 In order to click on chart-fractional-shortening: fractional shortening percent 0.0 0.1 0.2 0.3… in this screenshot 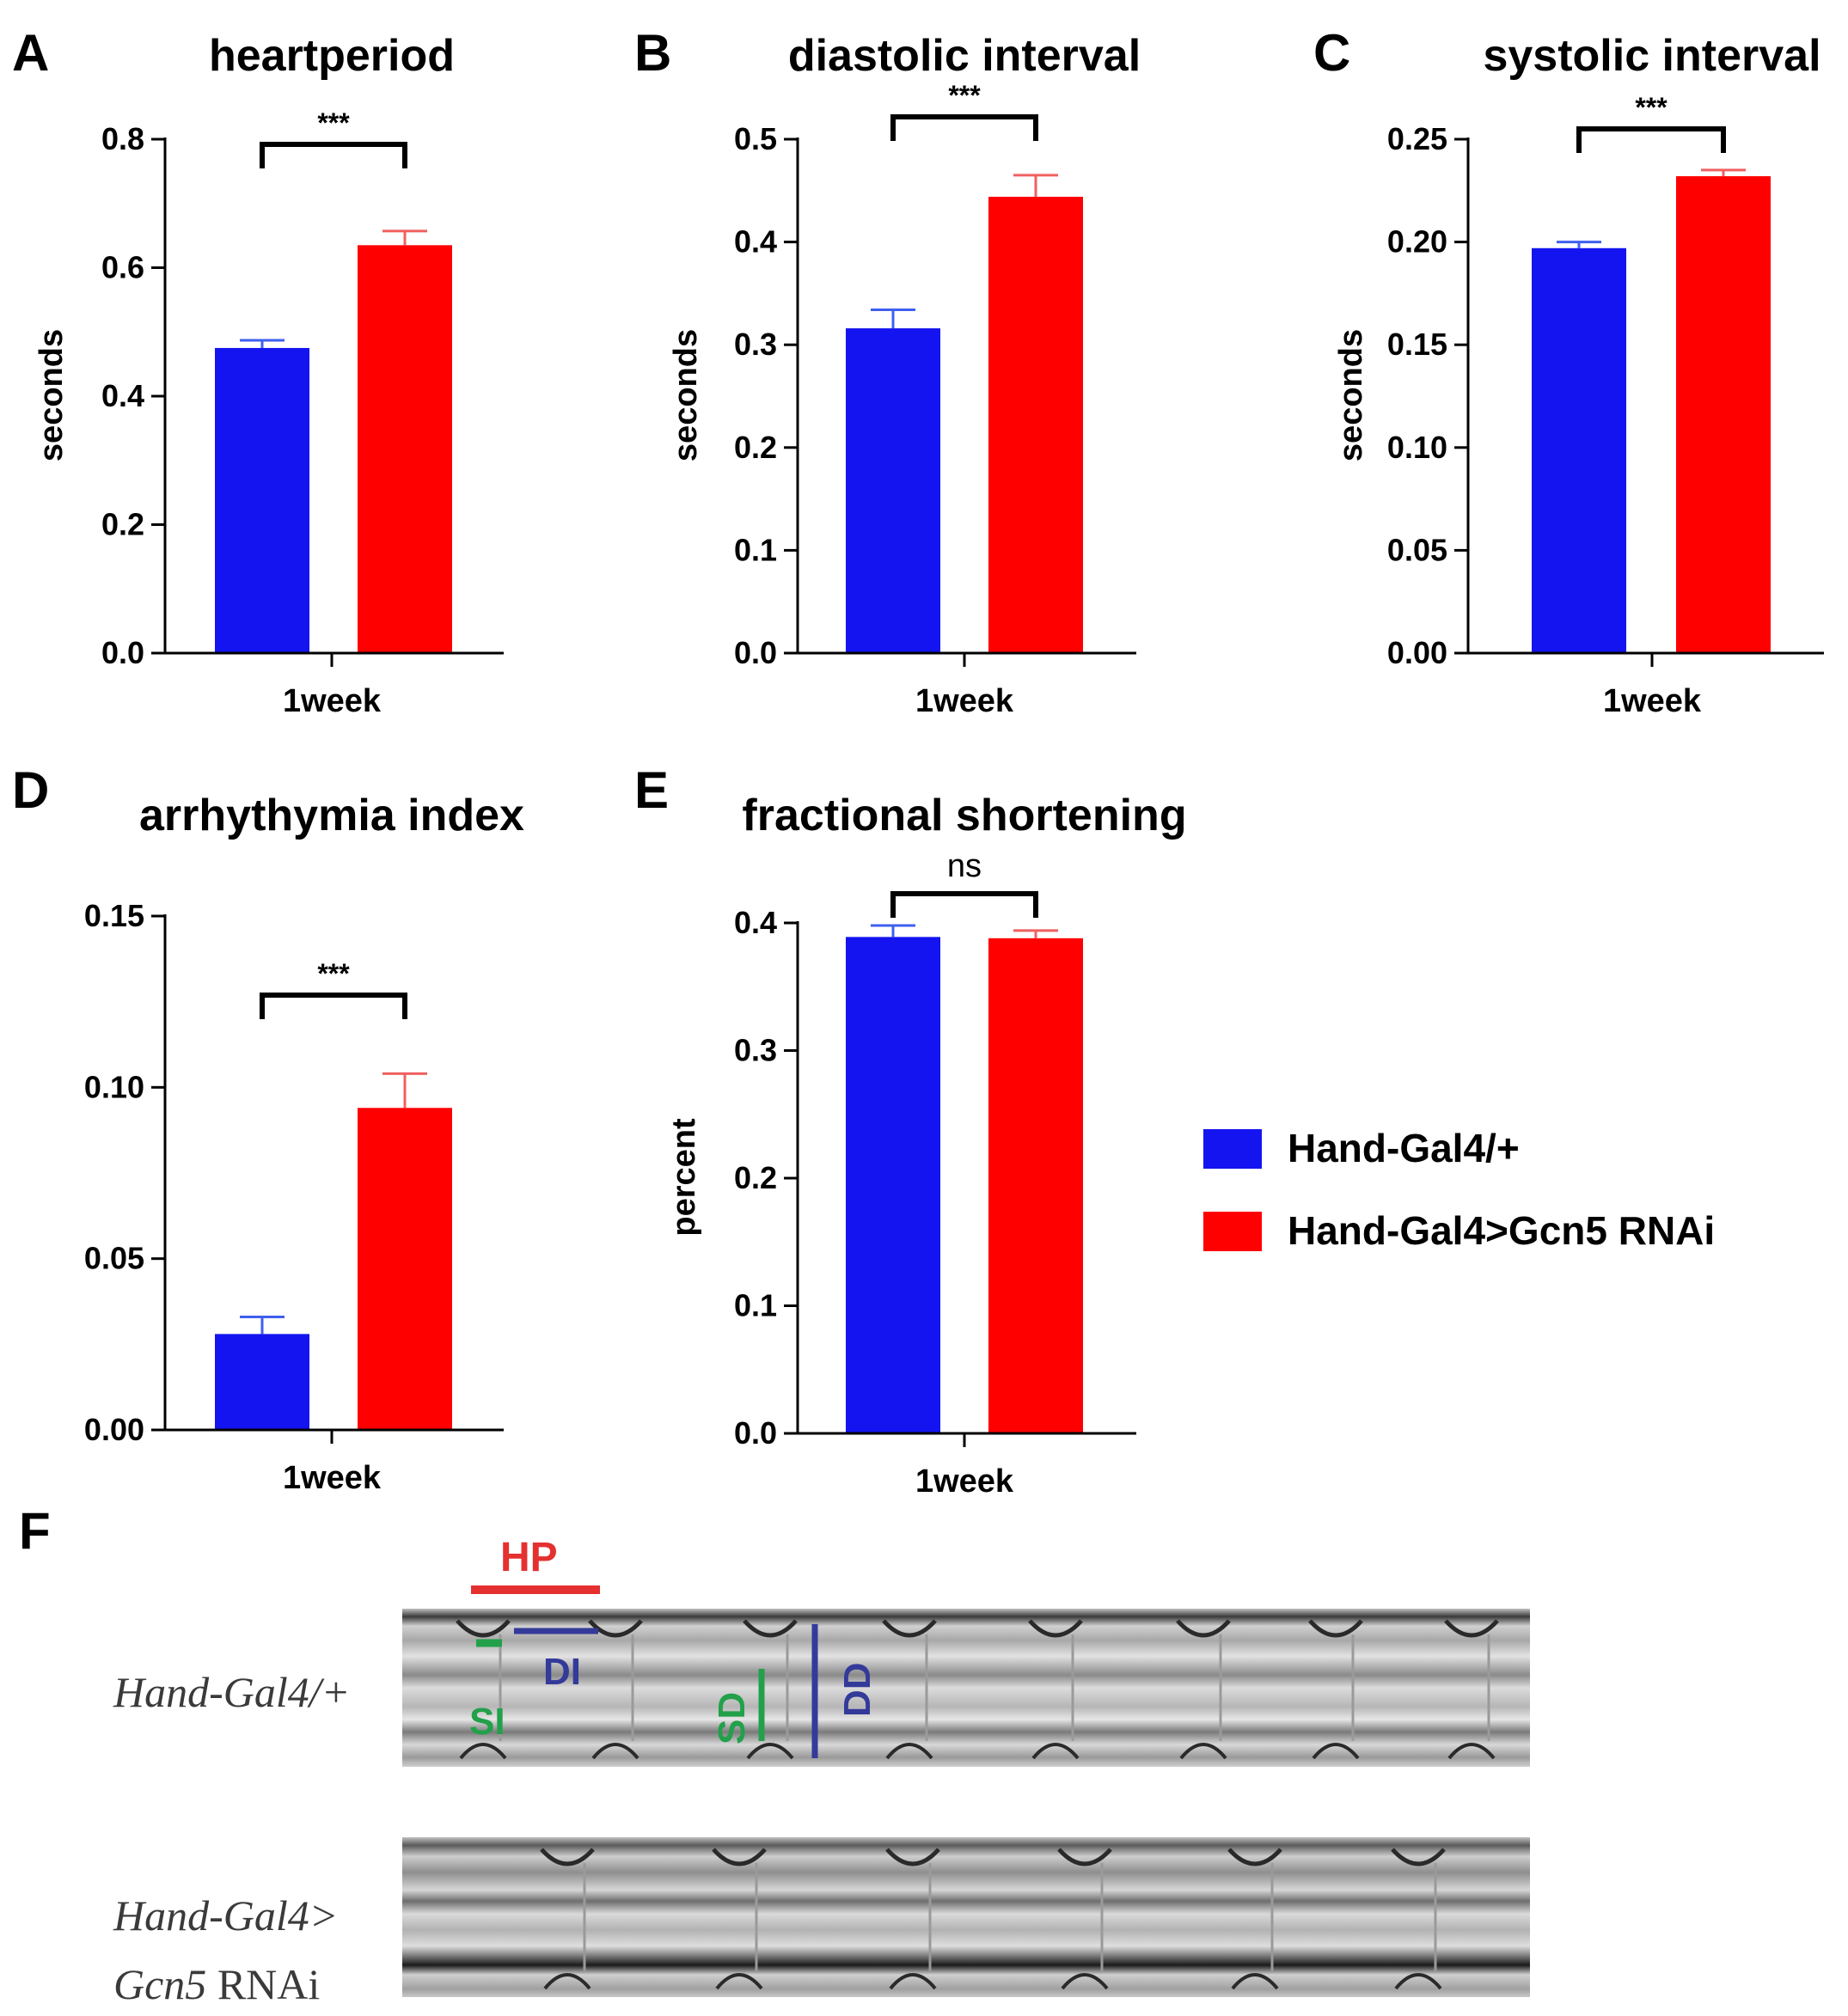, I will do `click(927, 1146)`.